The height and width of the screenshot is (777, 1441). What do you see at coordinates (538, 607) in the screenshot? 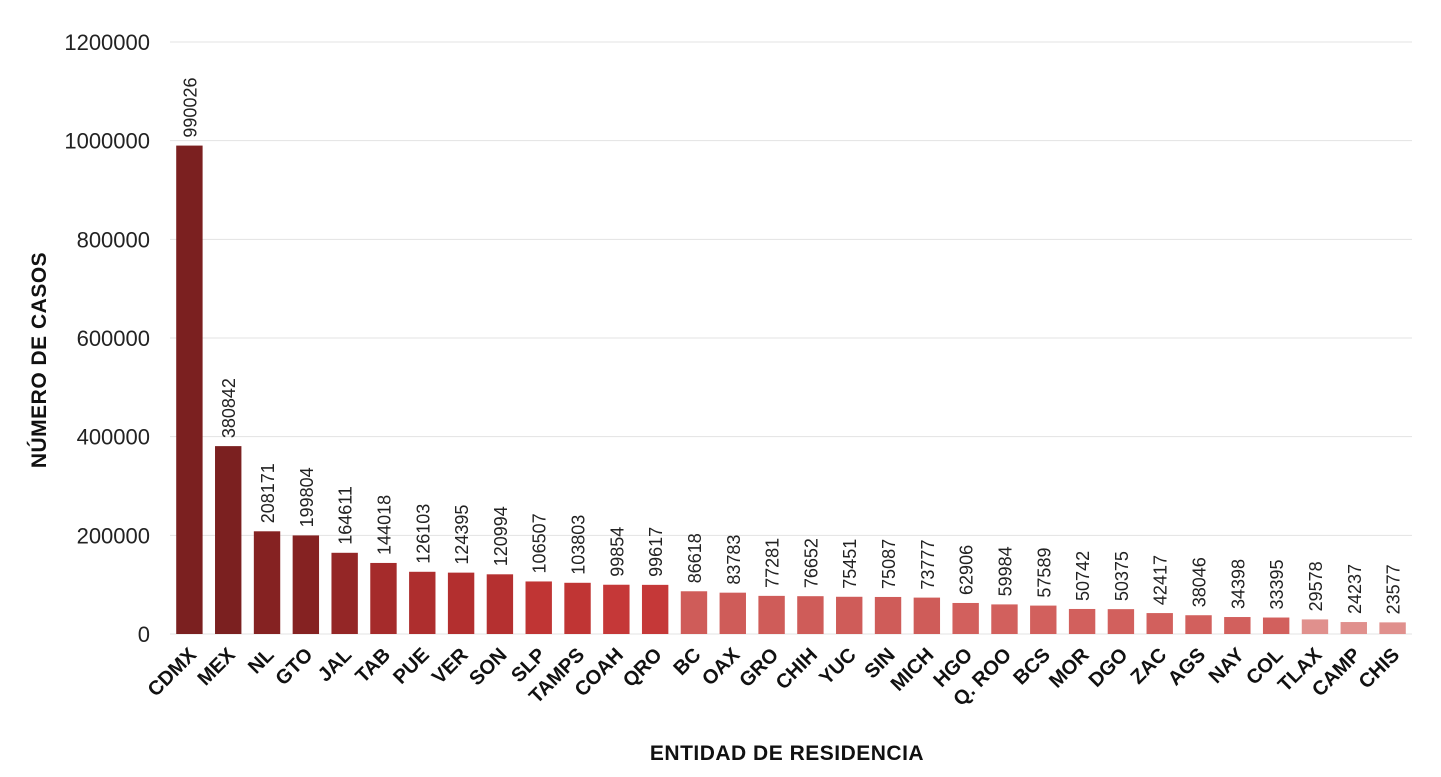
I see `bar-slp` at bounding box center [538, 607].